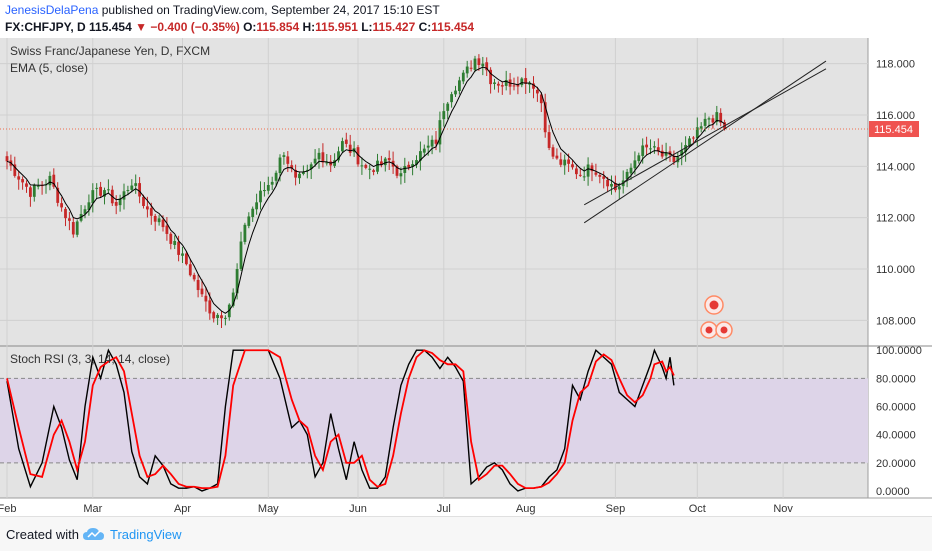 This screenshot has height=551, width=932. Describe the element at coordinates (466, 533) in the screenshot. I see `footer: Created with TradingView` at that location.